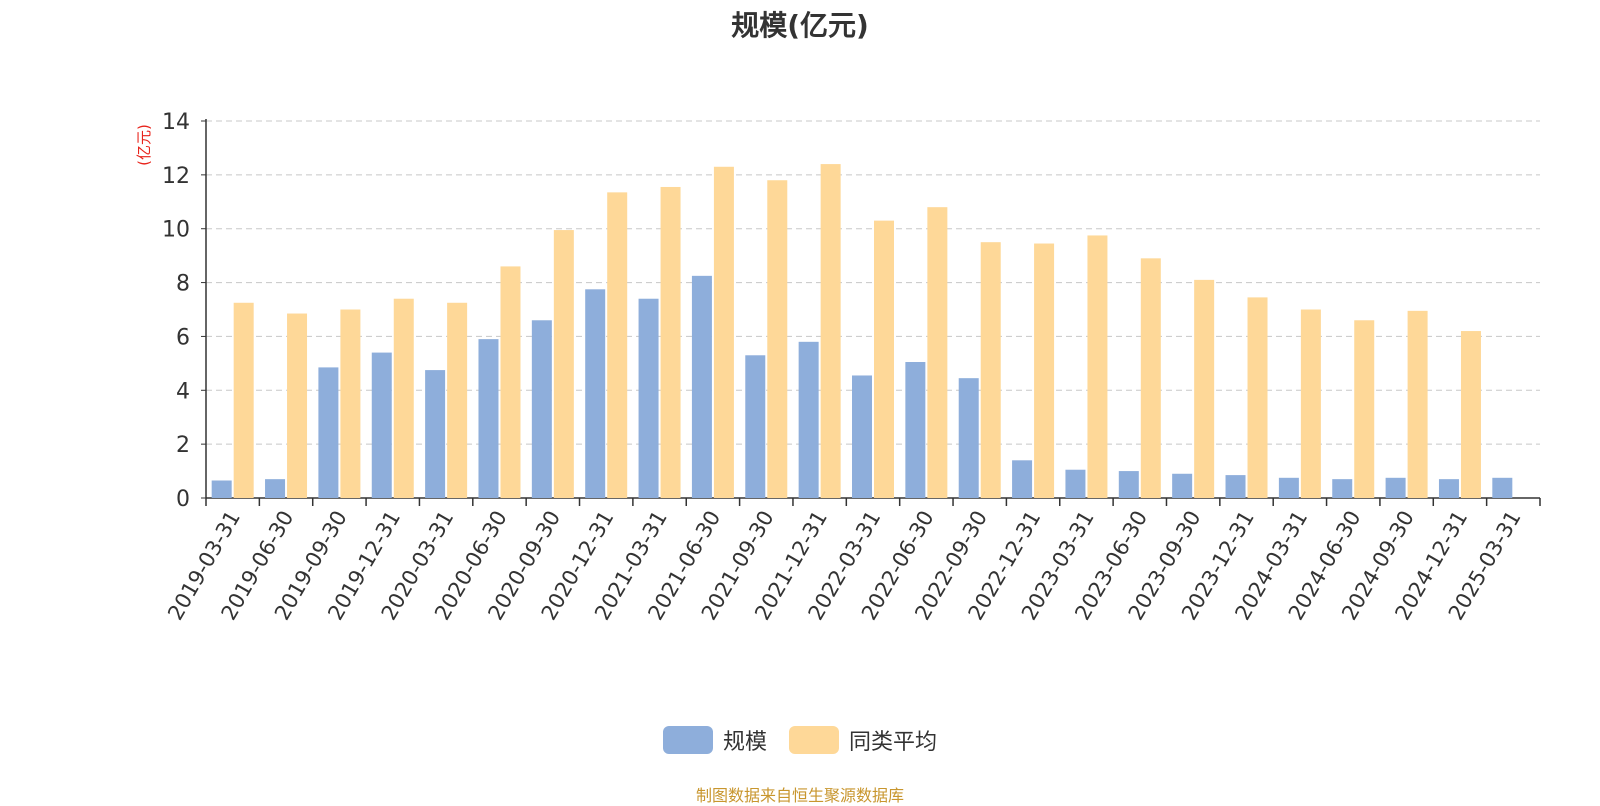 This screenshot has height=806, width=1600. Describe the element at coordinates (144, 145) in the screenshot. I see `y-axis-unit-label: (亿元)` at that location.